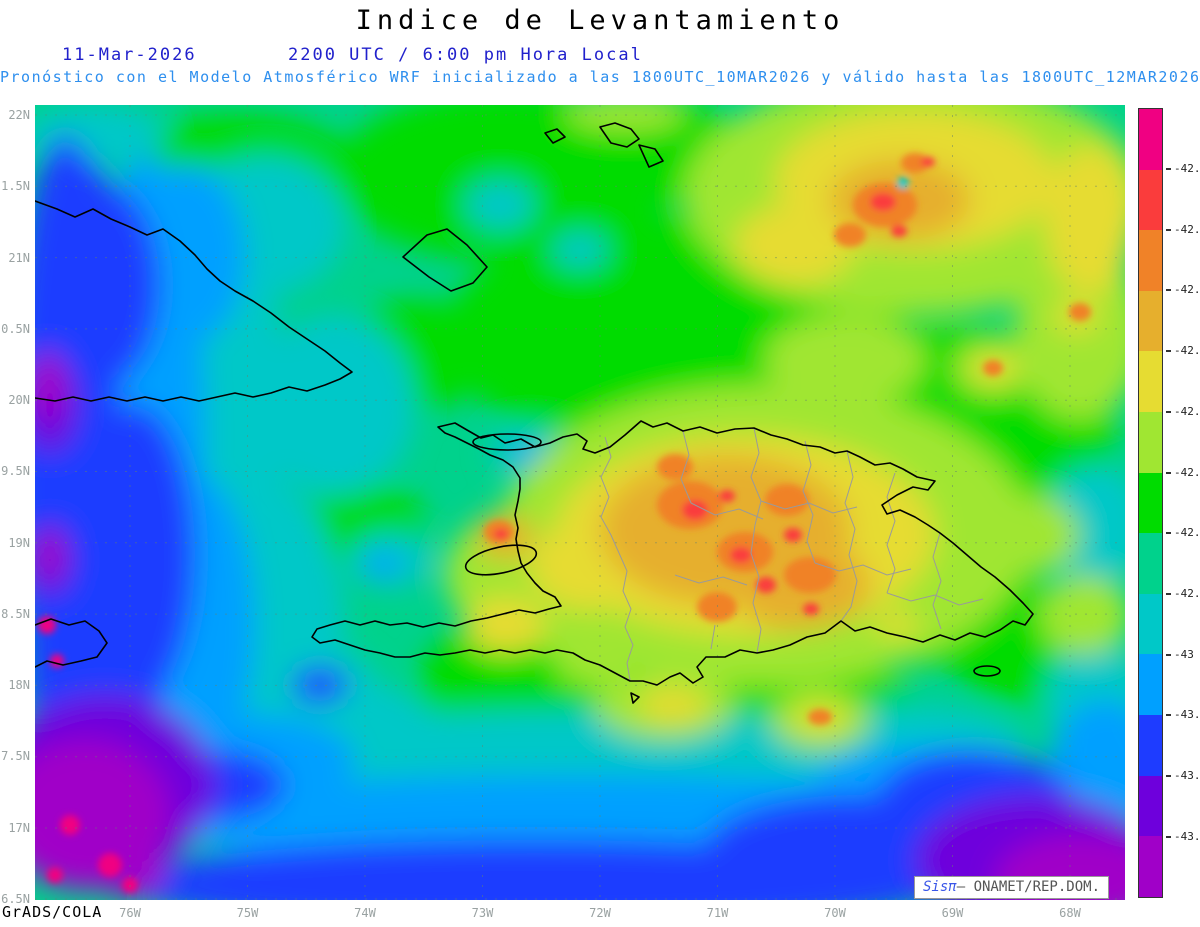  Describe the element at coordinates (19, 827) in the screenshot. I see `lat-label: 17N` at that location.